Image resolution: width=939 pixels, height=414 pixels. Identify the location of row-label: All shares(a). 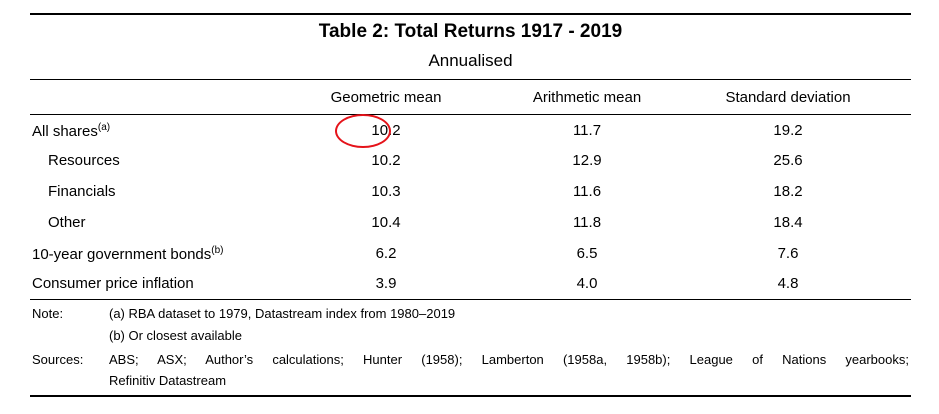
(71, 131).